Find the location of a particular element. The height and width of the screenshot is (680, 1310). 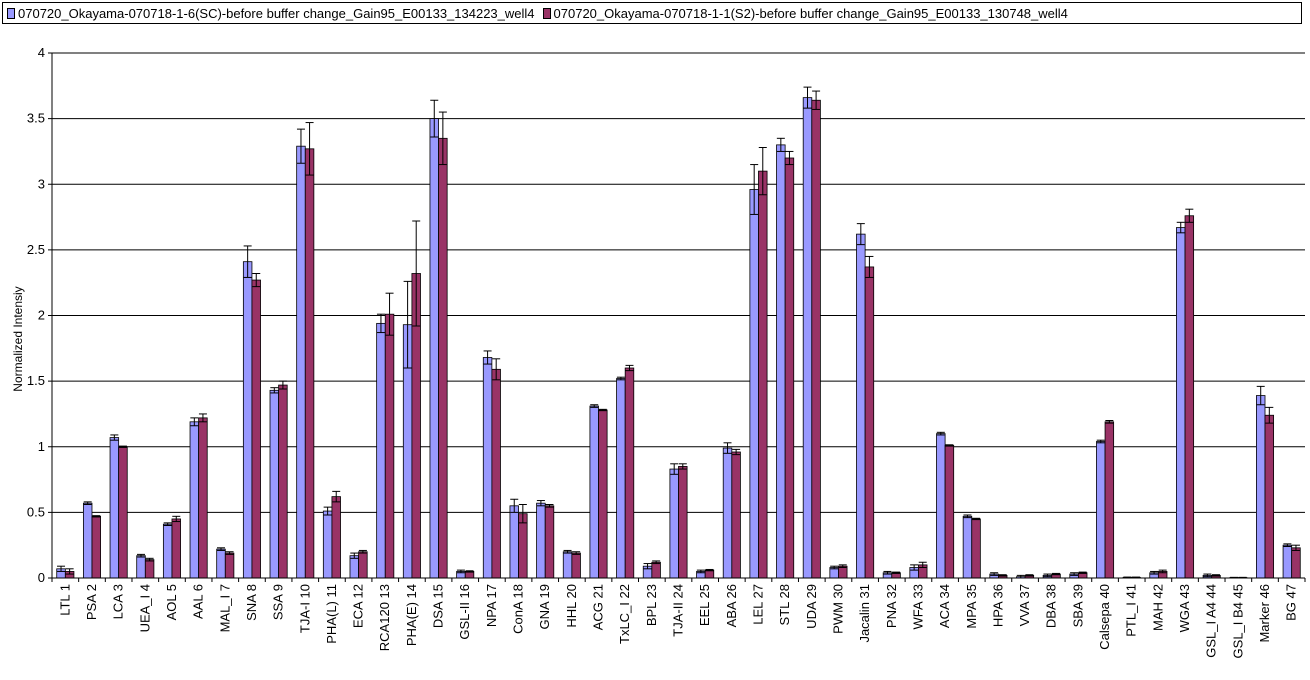

x-tick-label: LTL 1 is located at coordinates (64, 600).